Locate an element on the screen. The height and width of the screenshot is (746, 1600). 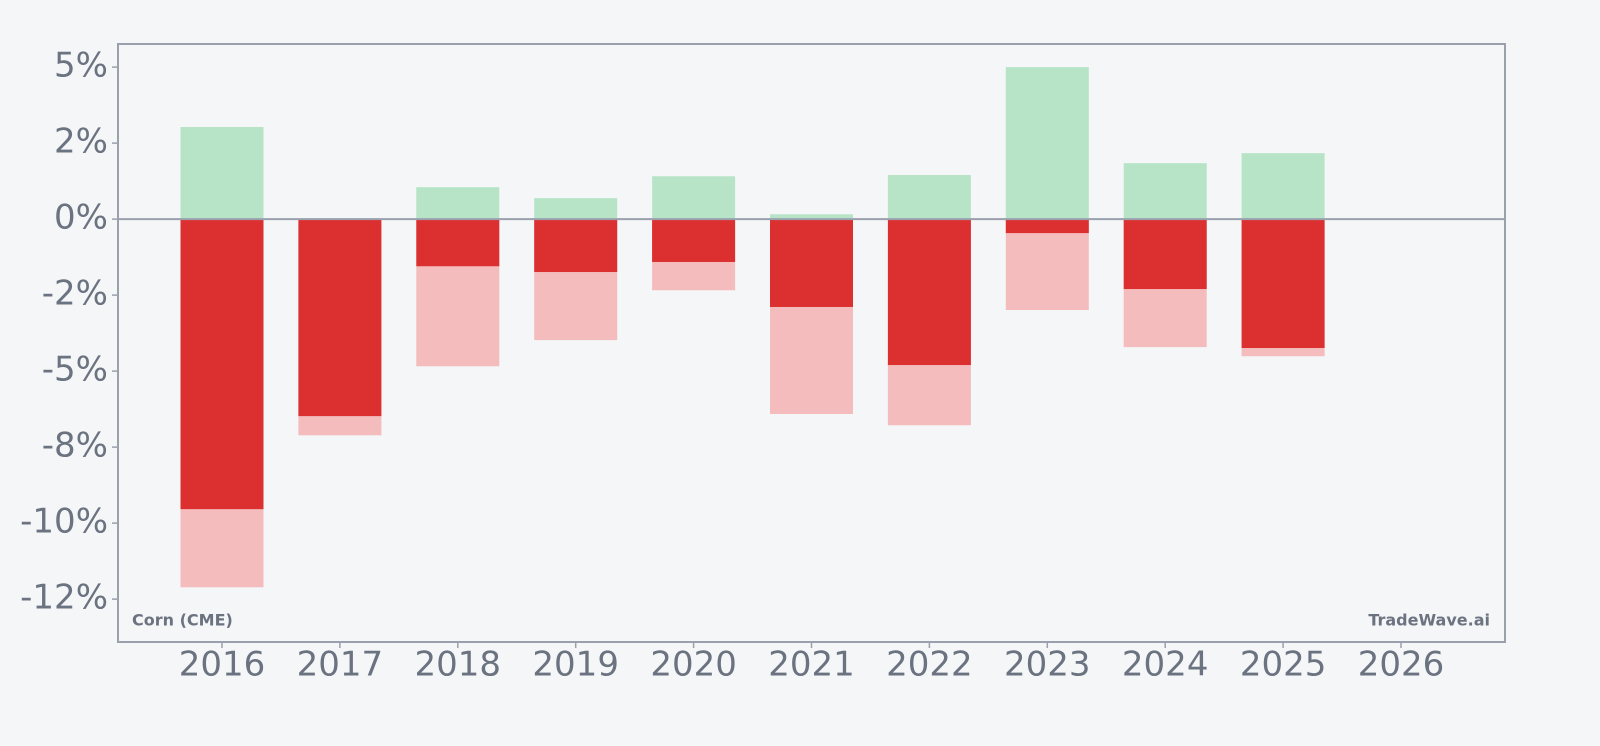
y-tick-label: 2% is located at coordinates (81, 142).